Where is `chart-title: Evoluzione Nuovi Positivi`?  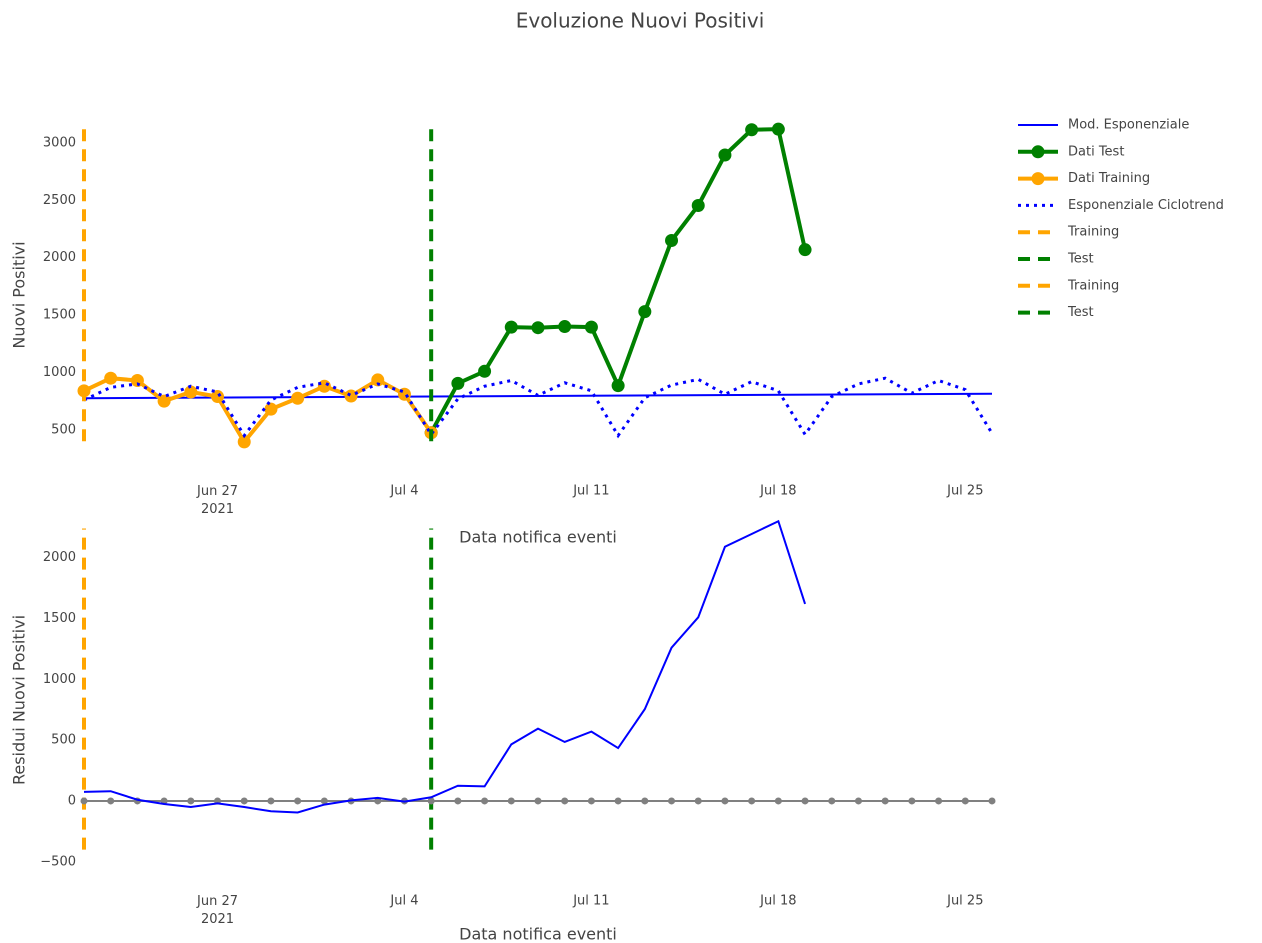
chart-title: Evoluzione Nuovi Positivi is located at coordinates (640, 21).